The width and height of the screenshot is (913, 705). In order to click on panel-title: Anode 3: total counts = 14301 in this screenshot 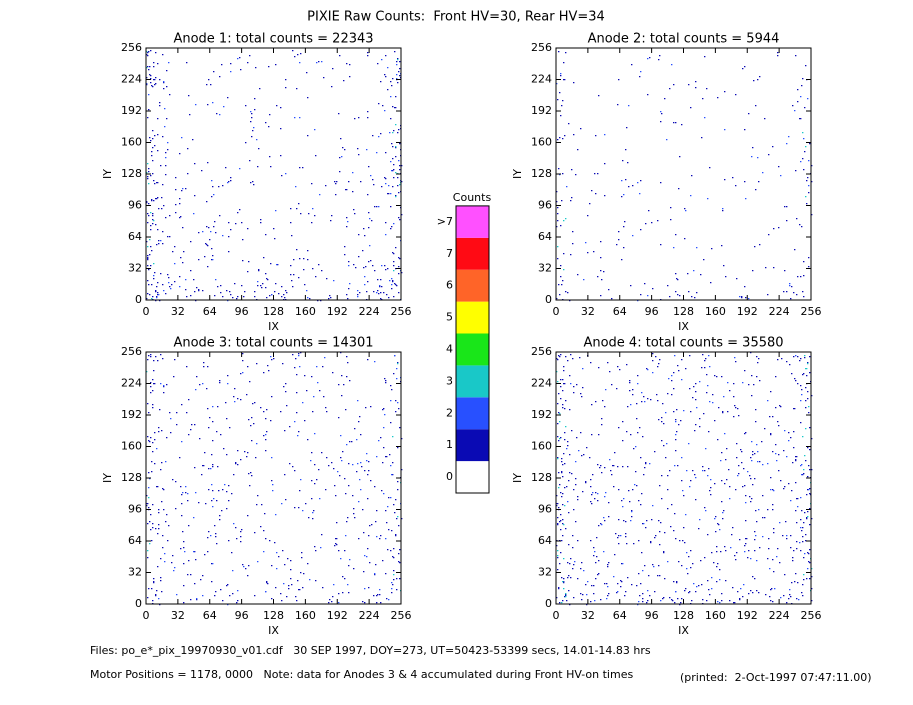, I will do `click(273, 343)`.